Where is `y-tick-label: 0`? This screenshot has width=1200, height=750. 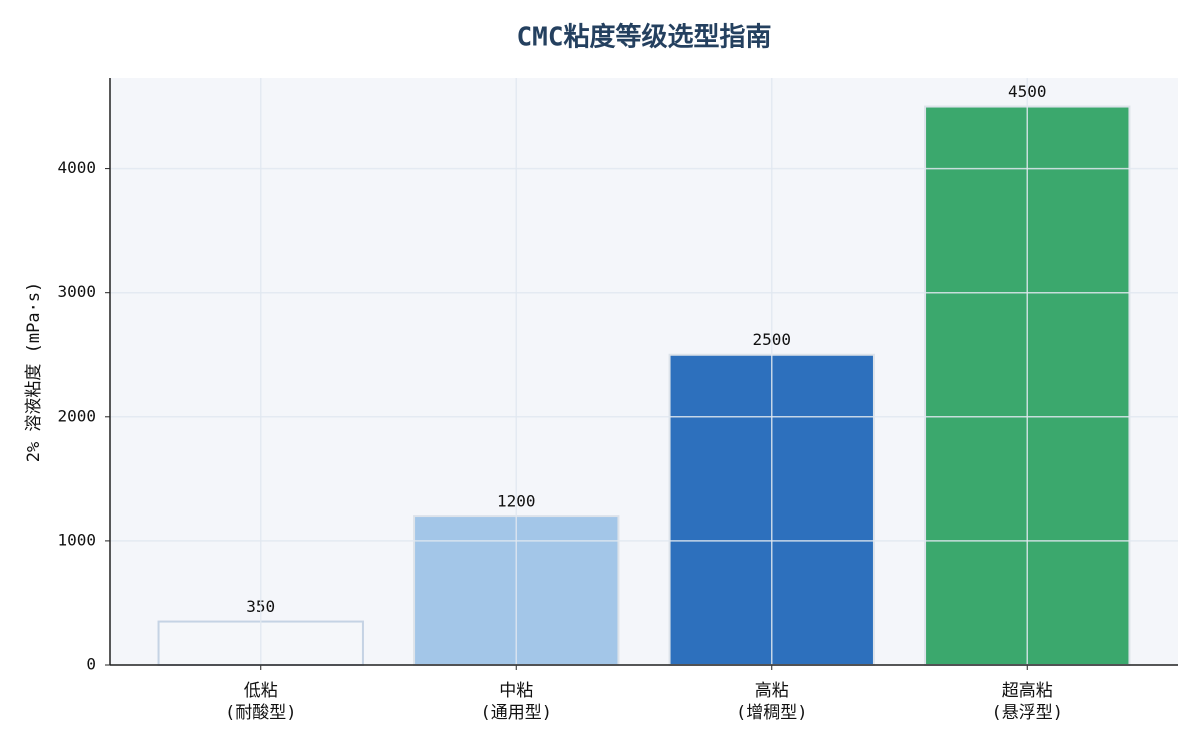 y-tick-label: 0 is located at coordinates (91, 664).